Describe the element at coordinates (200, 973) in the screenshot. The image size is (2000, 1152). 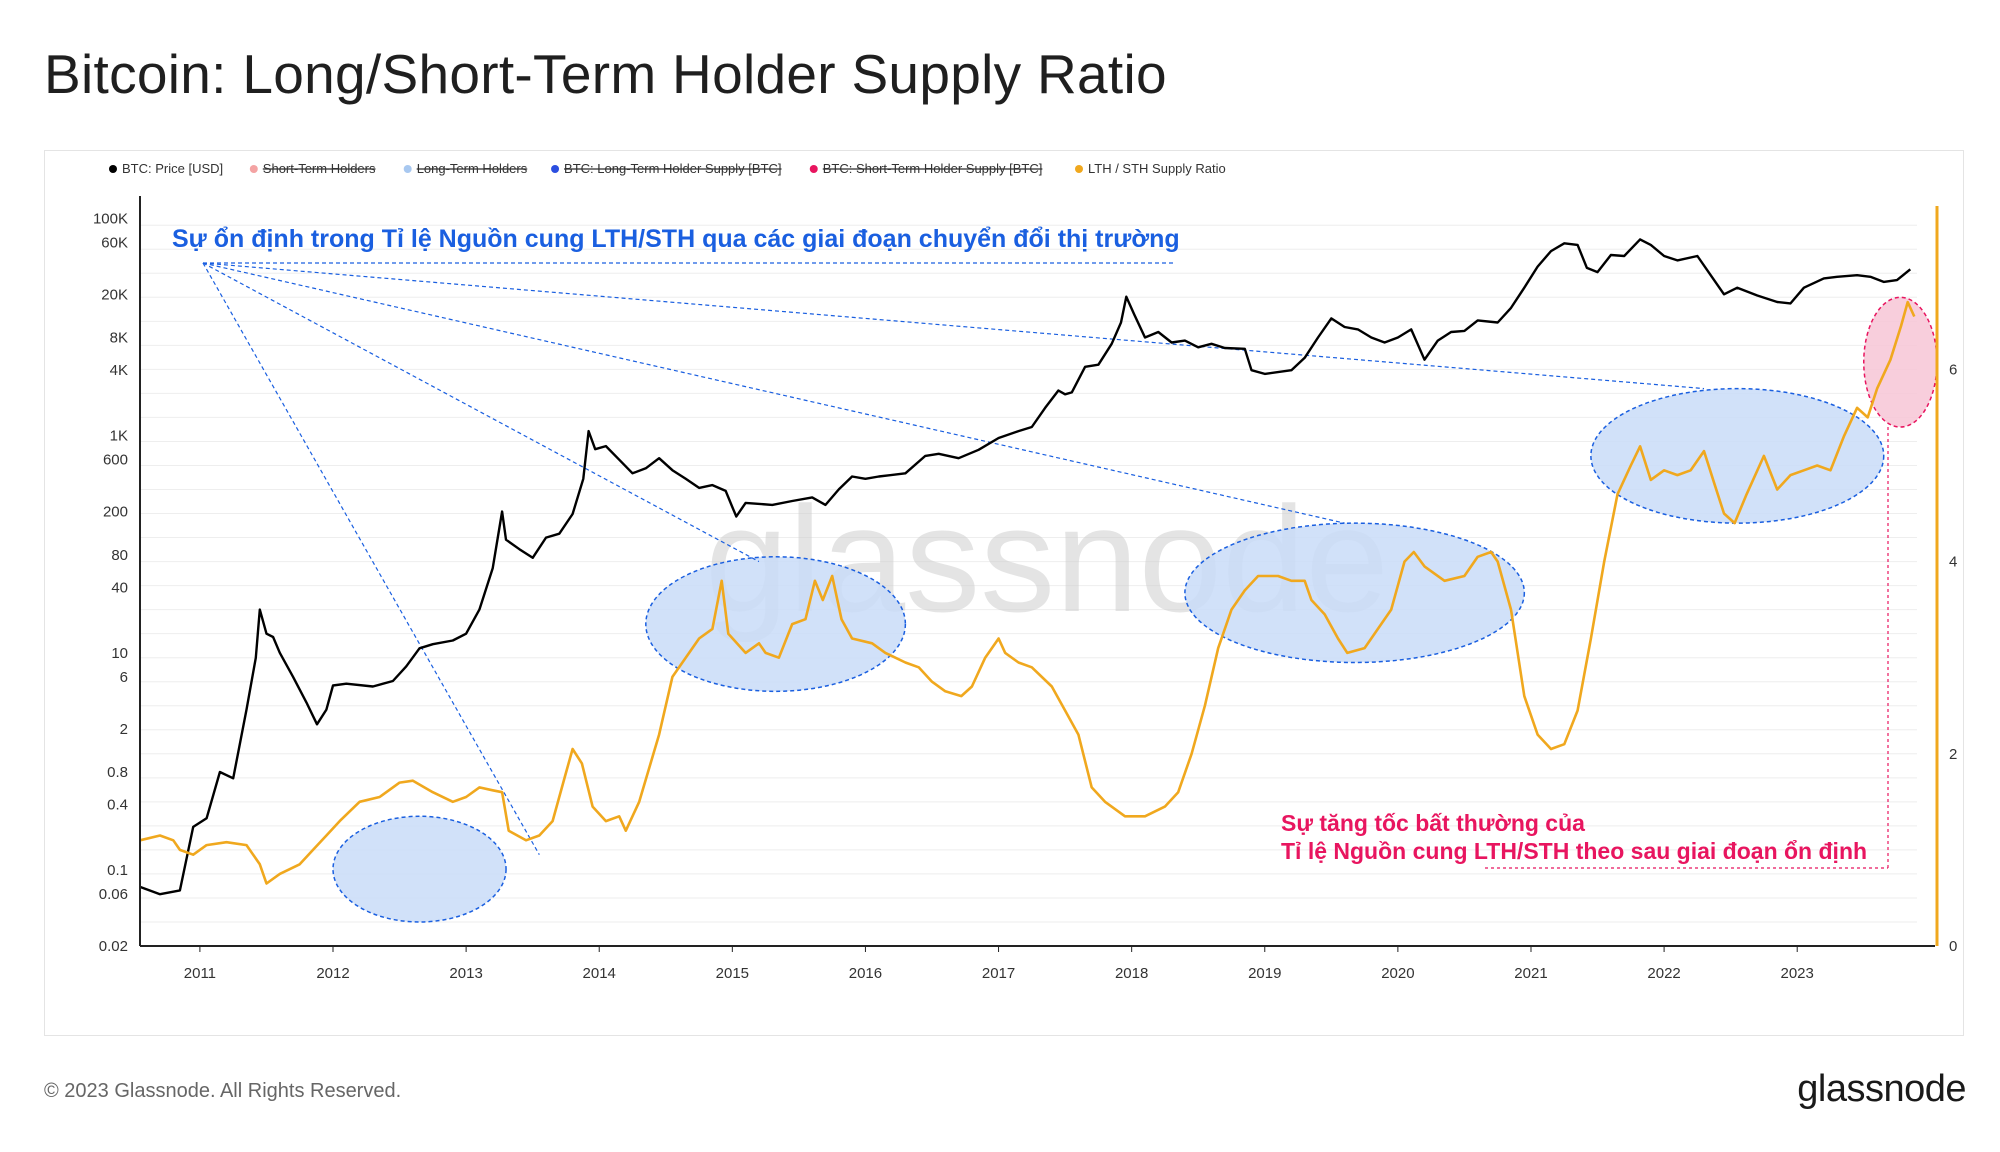
I see `x-tick-label: 2011` at that location.